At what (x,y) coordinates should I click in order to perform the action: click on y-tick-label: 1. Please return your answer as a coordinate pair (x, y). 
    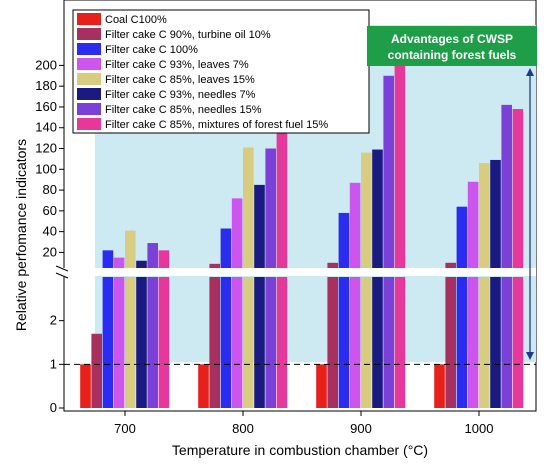
    Looking at the image, I should click on (53, 363).